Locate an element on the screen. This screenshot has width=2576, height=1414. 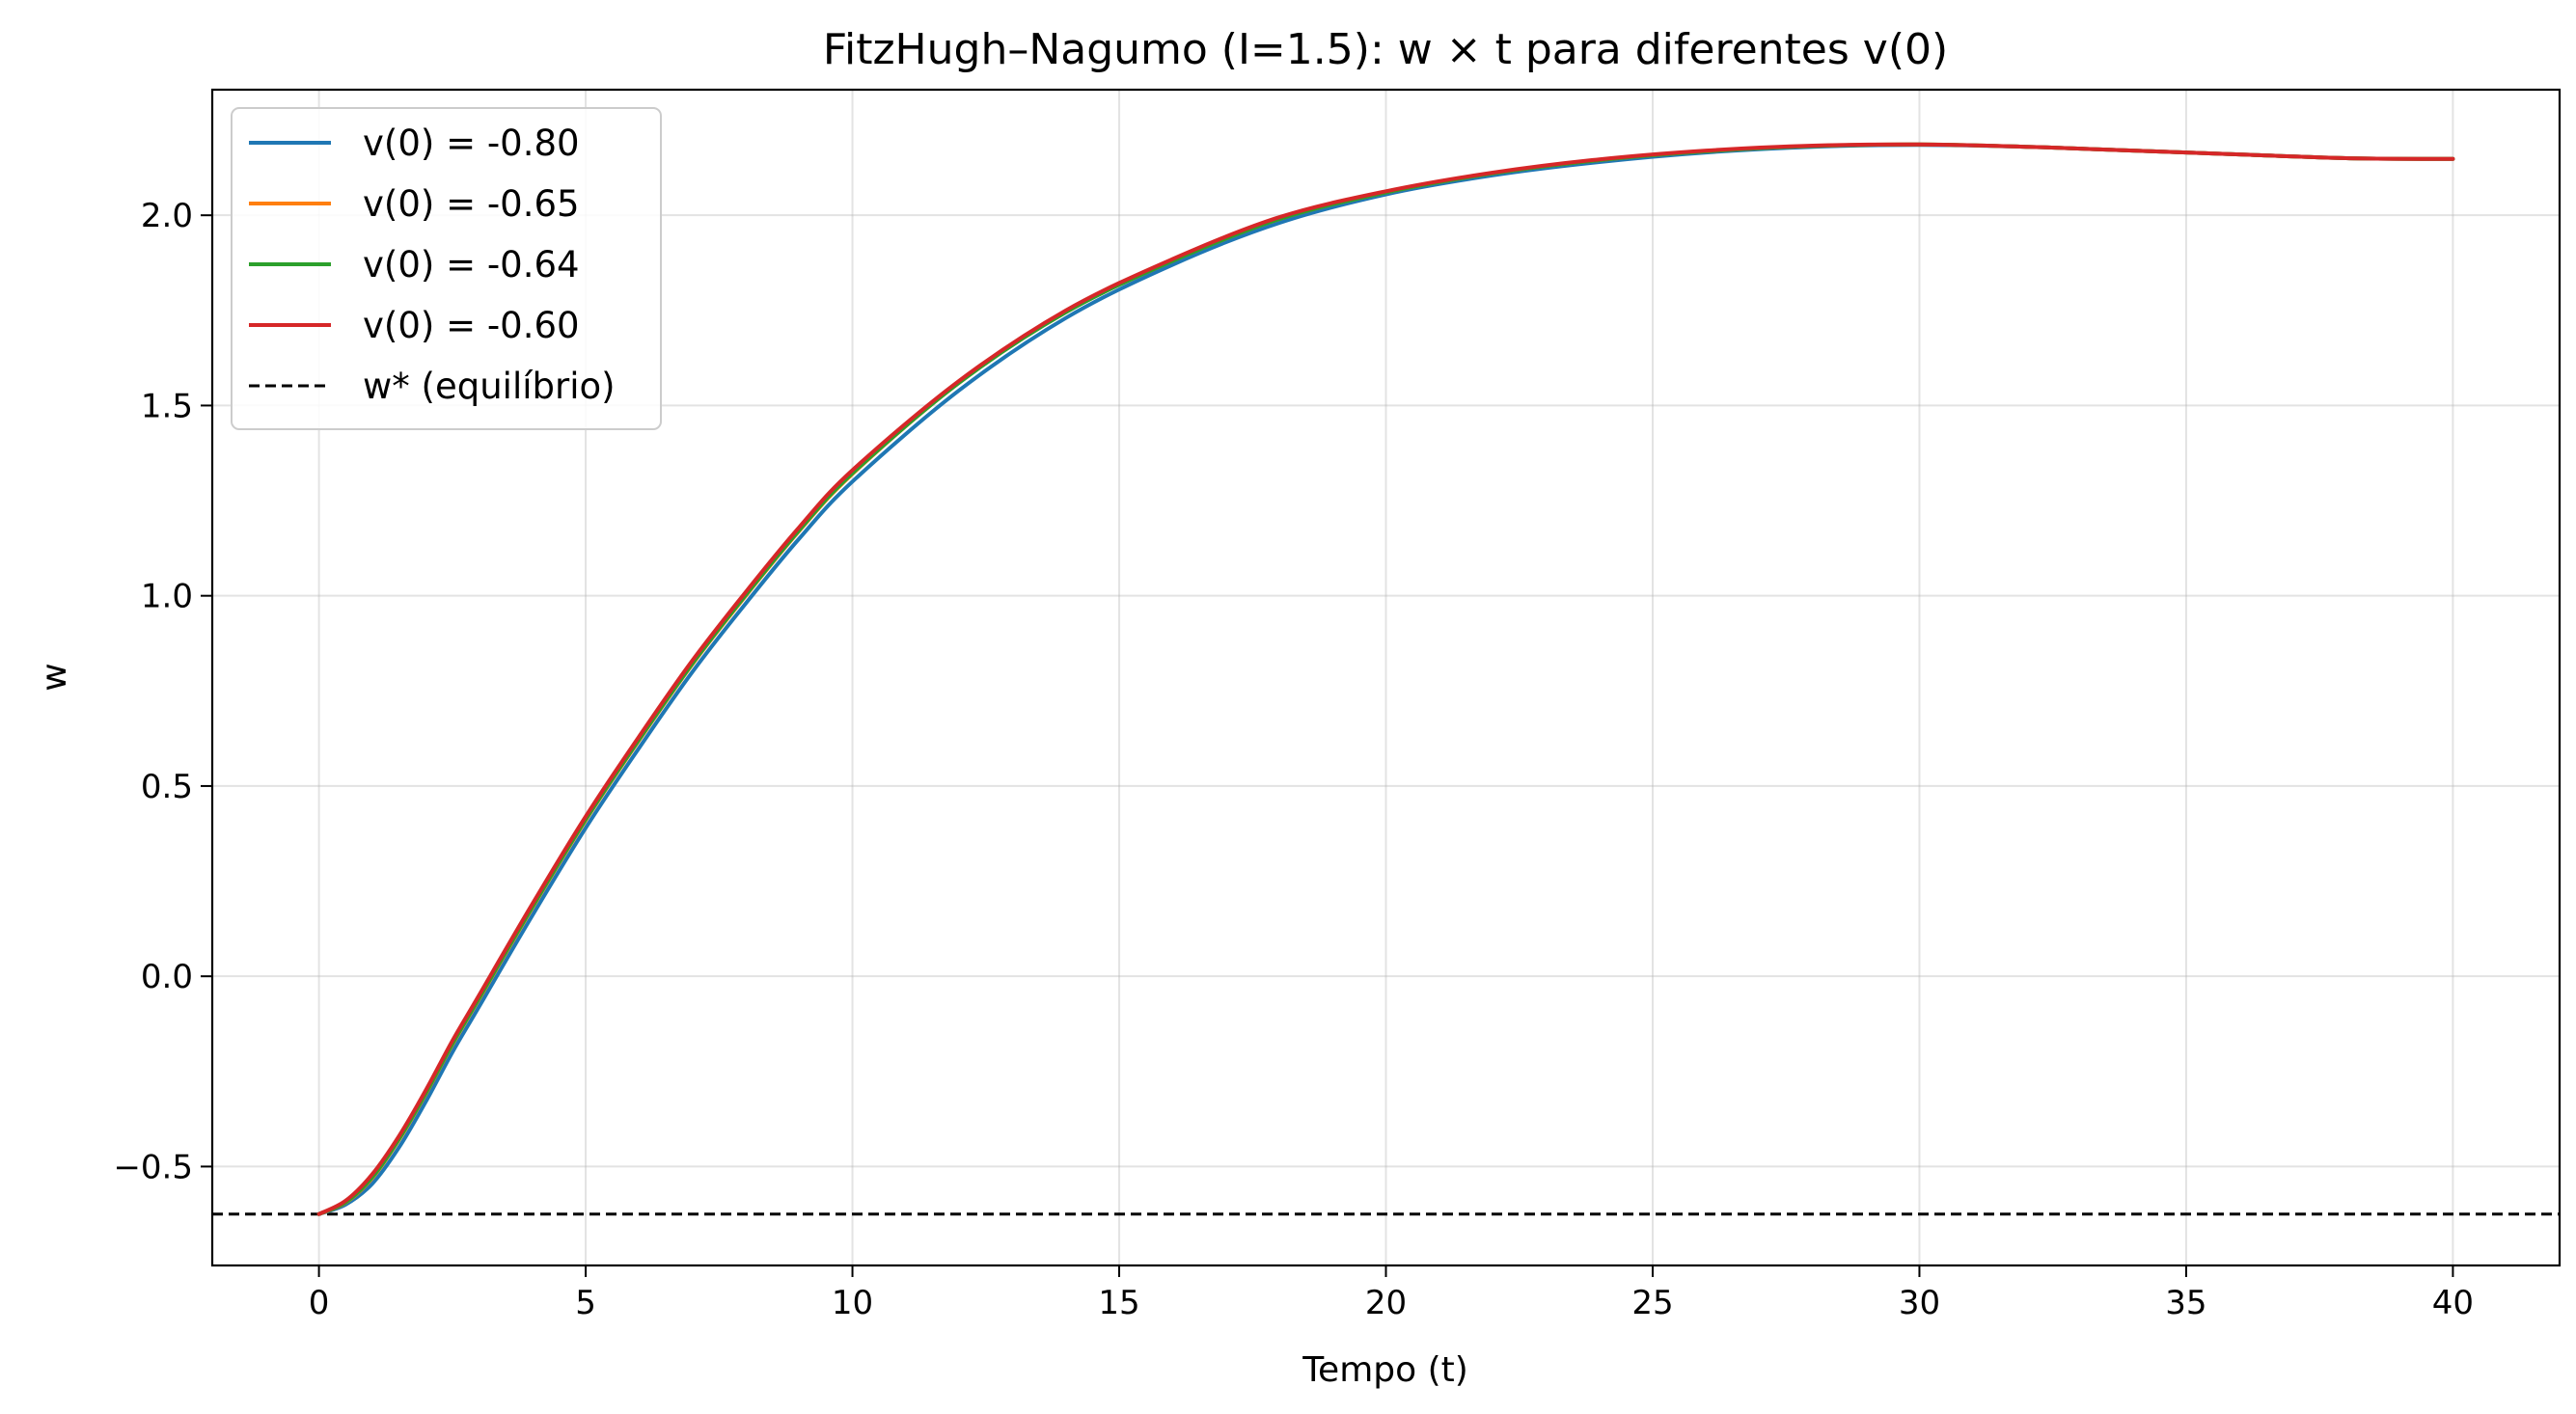
x-tick-label: 0 is located at coordinates (320, 1303).